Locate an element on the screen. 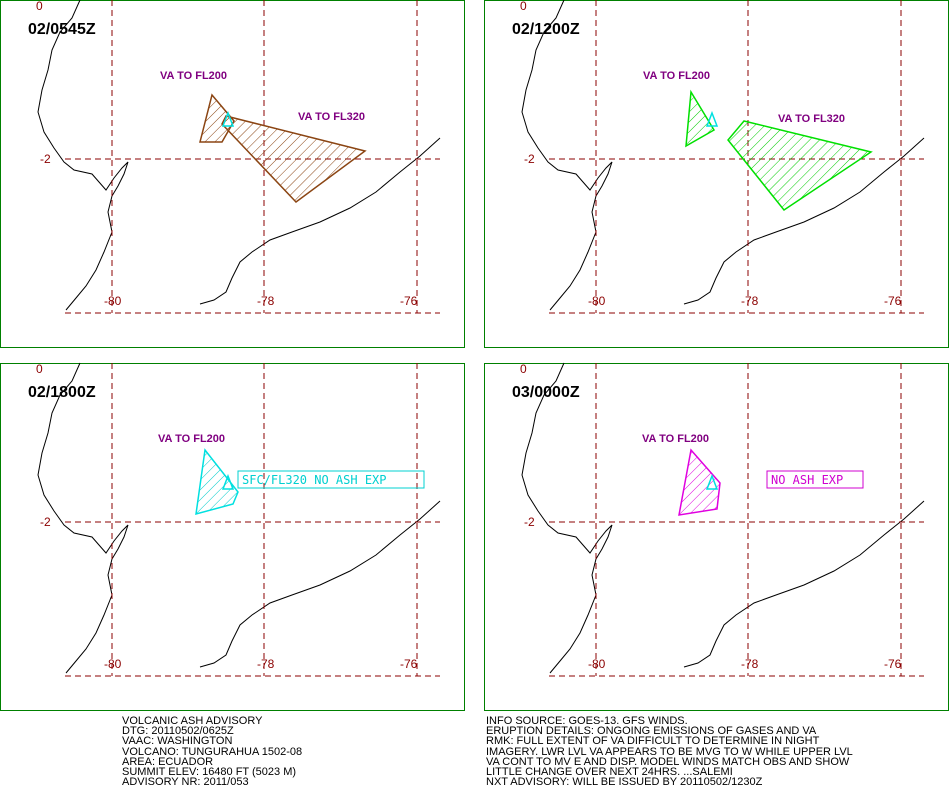 The image size is (950, 812). valid-time: 02/1800Z is located at coordinates (62, 392).